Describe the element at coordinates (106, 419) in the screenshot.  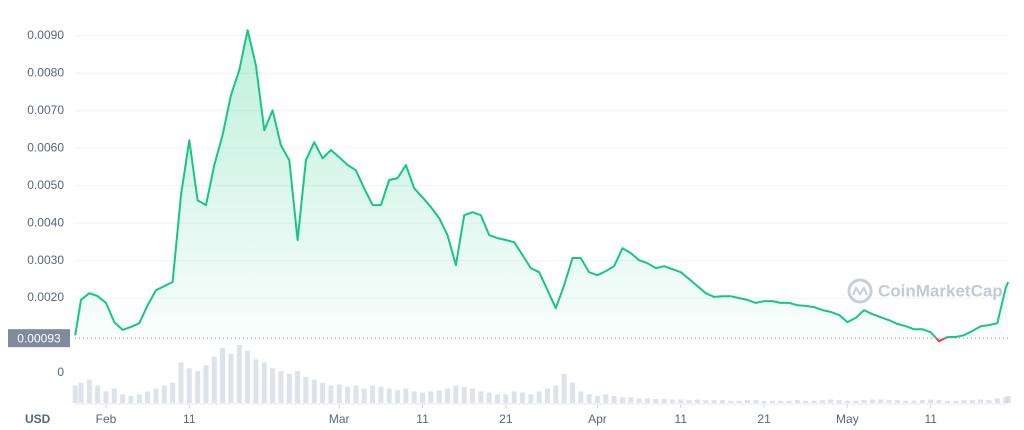
I see `x-tick-label: Feb` at that location.